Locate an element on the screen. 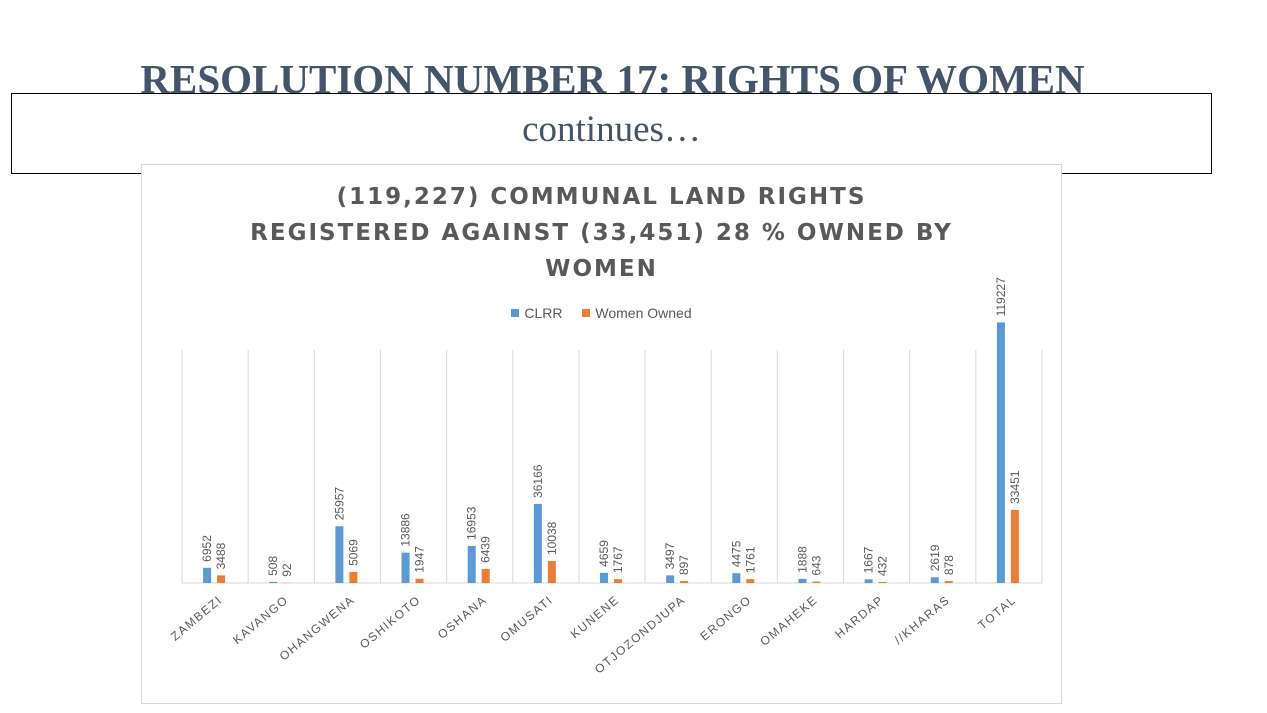 Image resolution: width=1267 pixels, height=713 pixels. bar-women-owned-otjozondjupa is located at coordinates (684, 582).